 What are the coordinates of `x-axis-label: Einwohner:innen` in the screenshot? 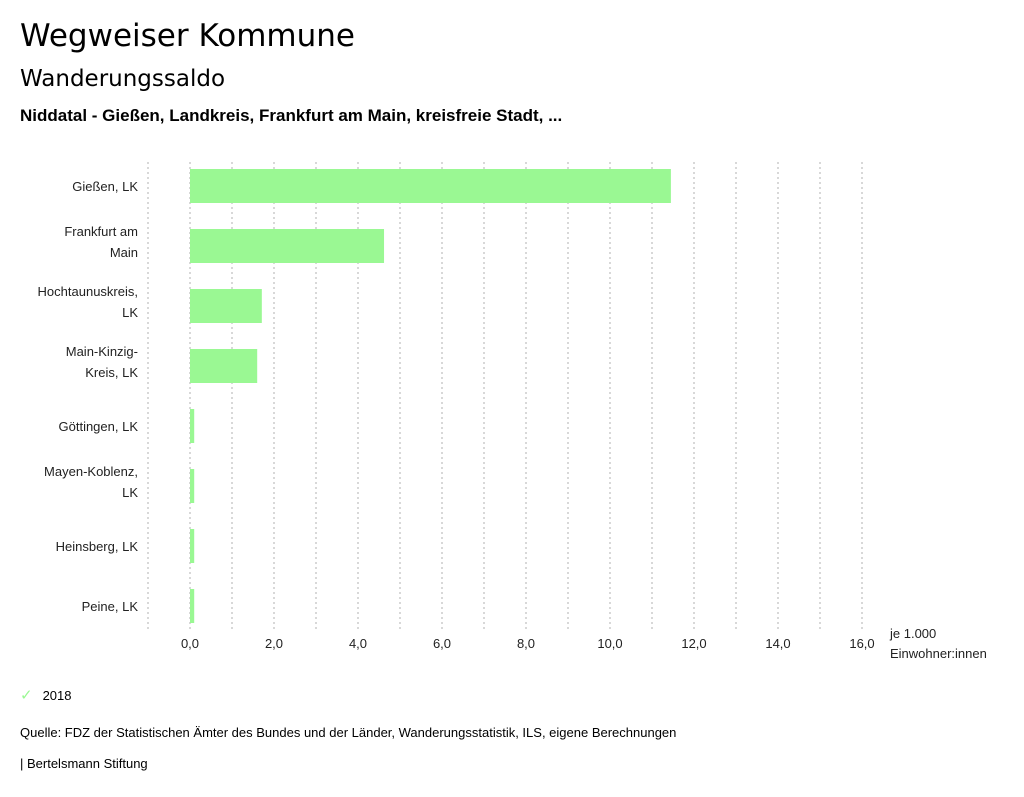 It's located at (938, 653).